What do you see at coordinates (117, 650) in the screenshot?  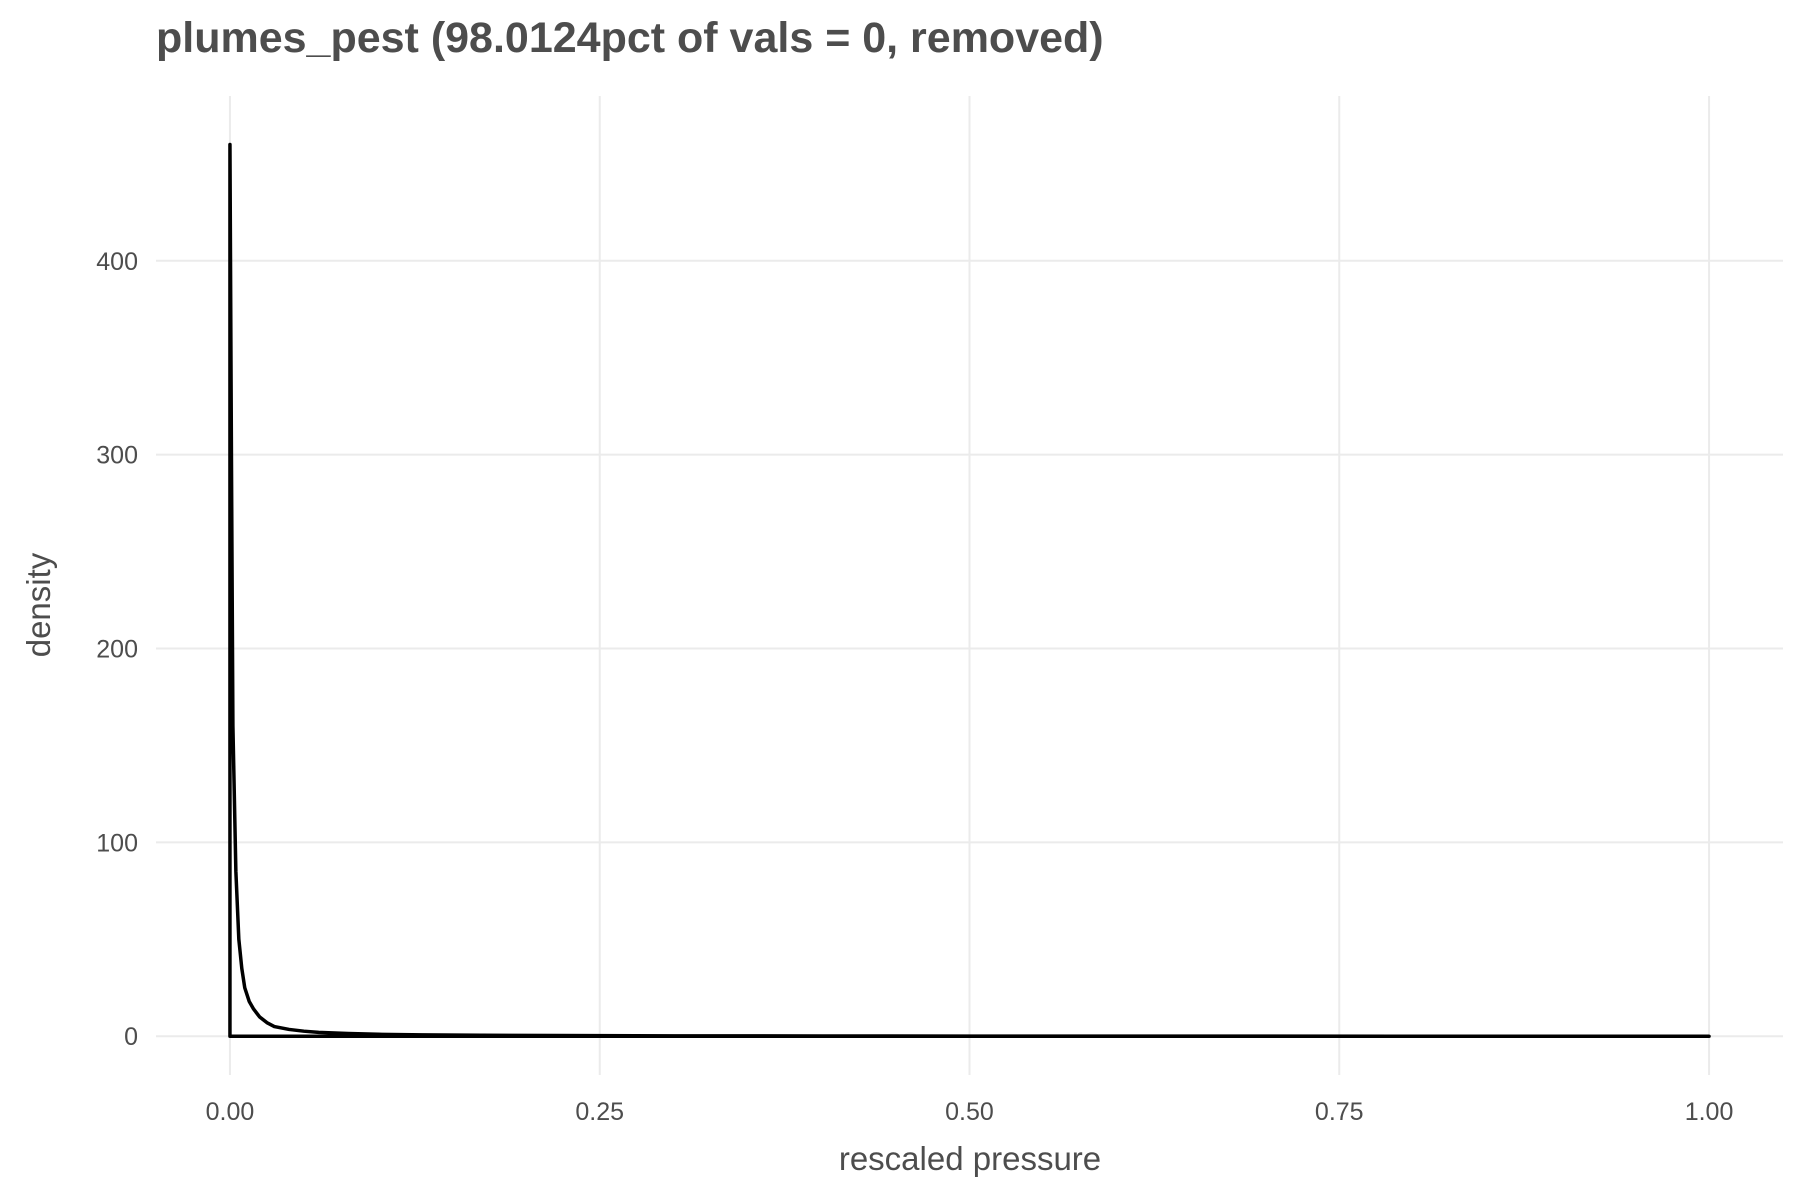 I see `y-tick-label: 200` at bounding box center [117, 650].